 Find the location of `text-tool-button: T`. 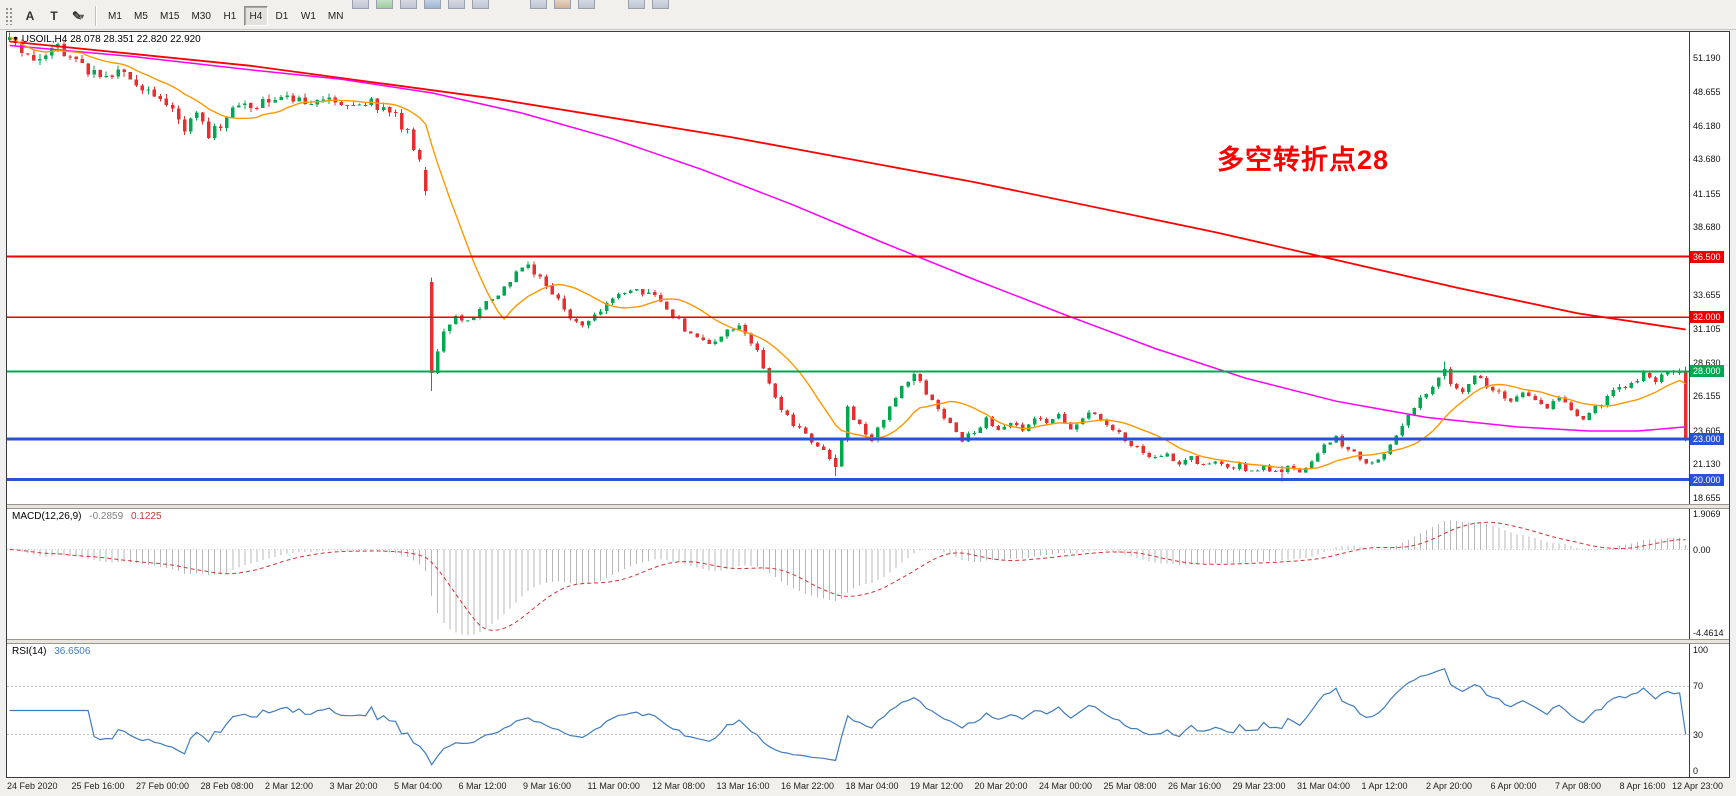

text-tool-button: T is located at coordinates (54, 16).